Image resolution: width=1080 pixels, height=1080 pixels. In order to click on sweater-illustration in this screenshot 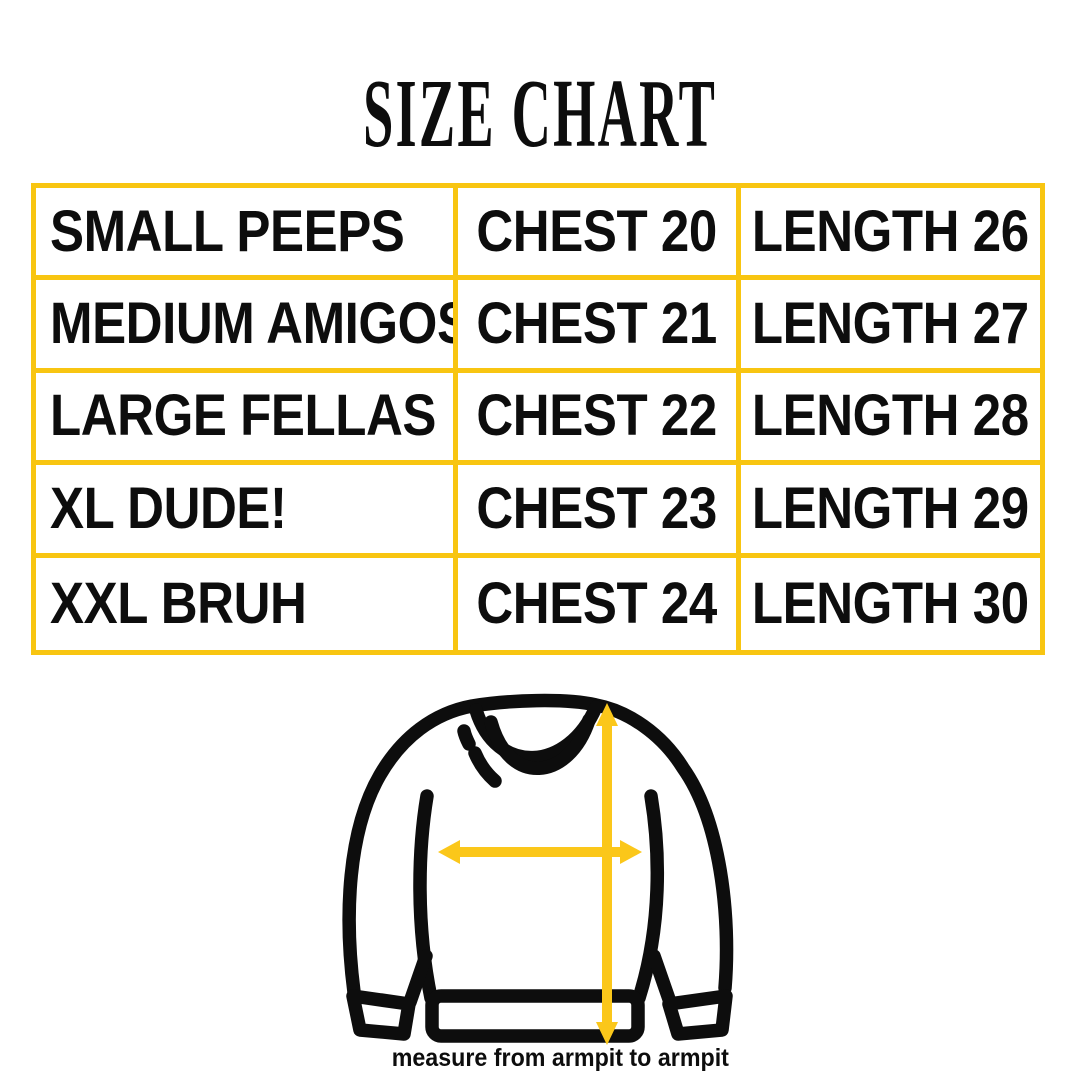, I will do `click(540, 880)`.